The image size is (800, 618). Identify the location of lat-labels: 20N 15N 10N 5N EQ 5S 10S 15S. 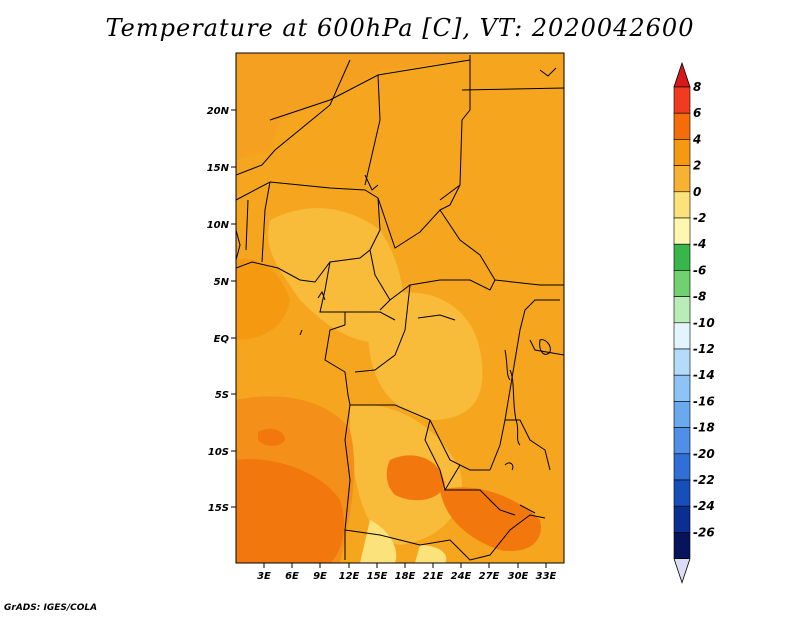
(218, 310).